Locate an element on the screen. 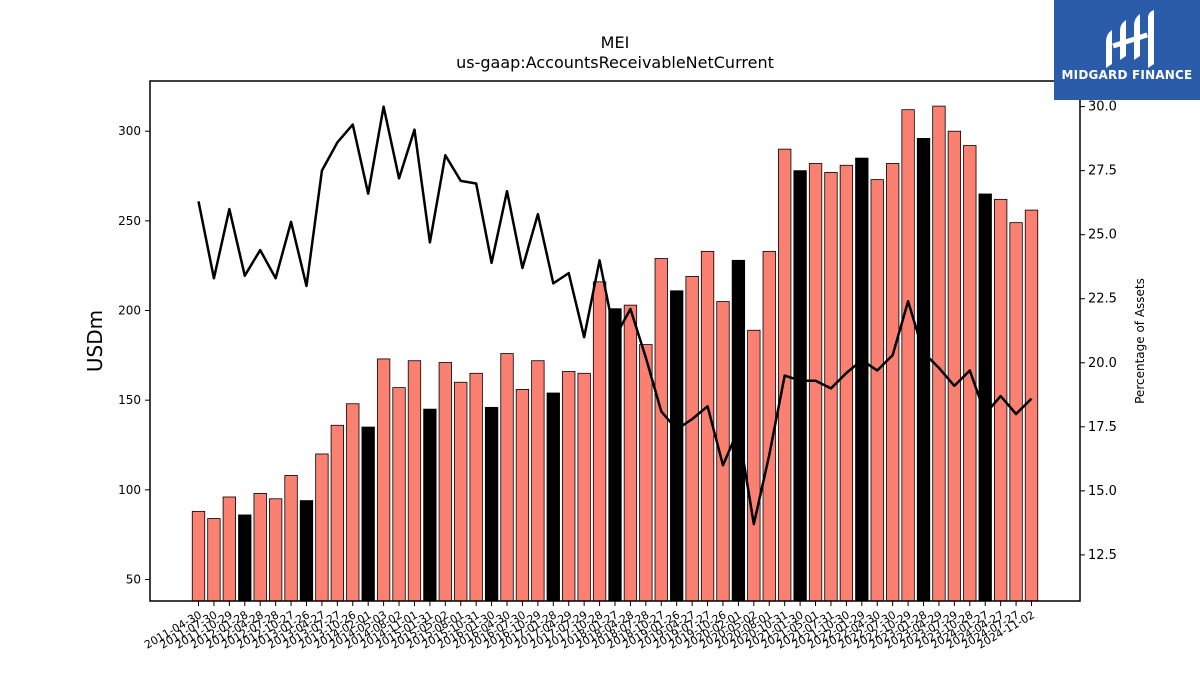  y-tick-label: 150 is located at coordinates (129, 400).